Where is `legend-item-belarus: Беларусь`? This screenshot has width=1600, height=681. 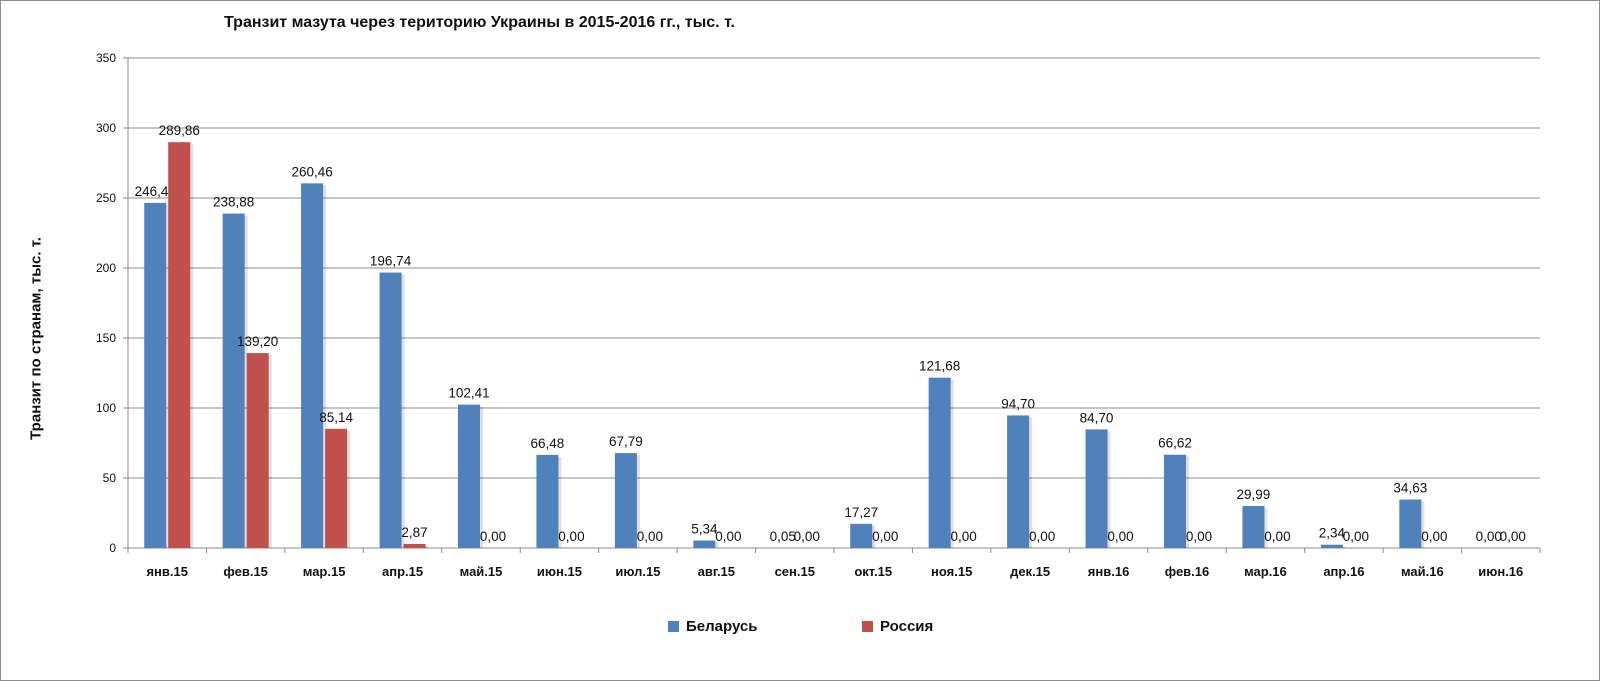 legend-item-belarus: Беларусь is located at coordinates (713, 626).